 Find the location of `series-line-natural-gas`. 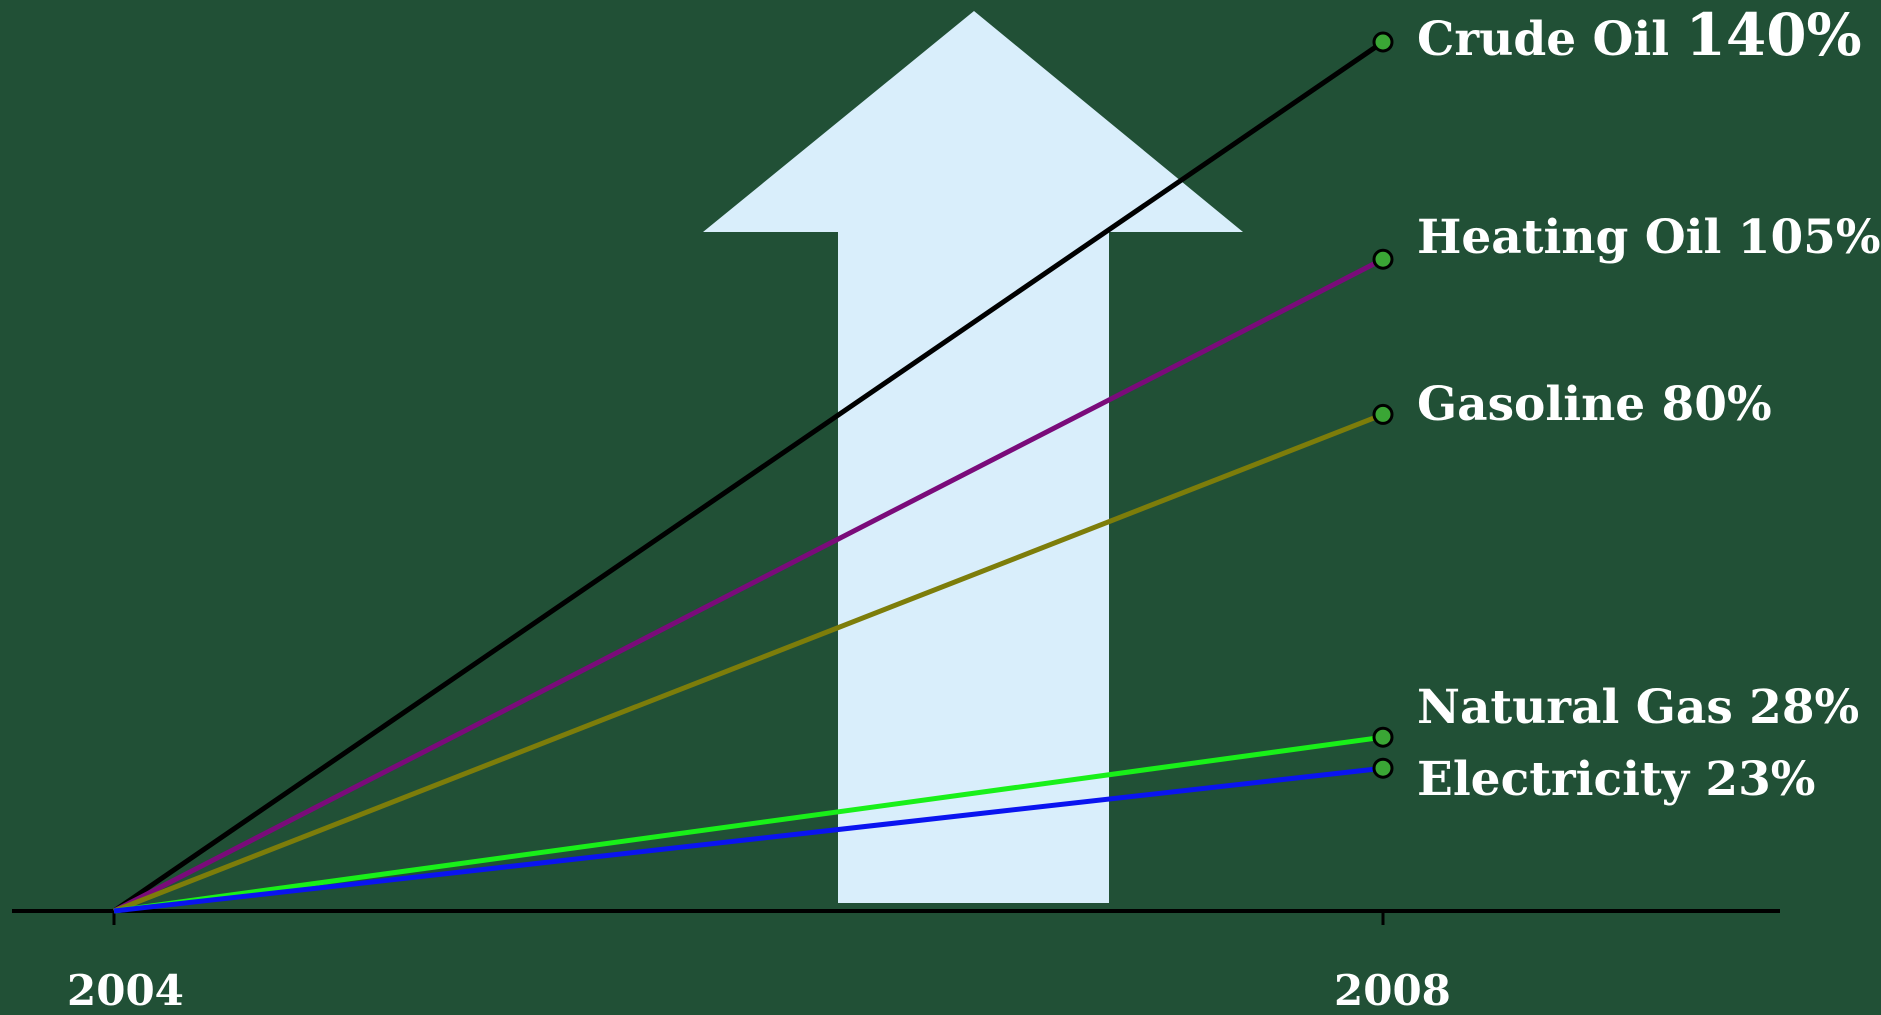

series-line-natural-gas is located at coordinates (748, 824).